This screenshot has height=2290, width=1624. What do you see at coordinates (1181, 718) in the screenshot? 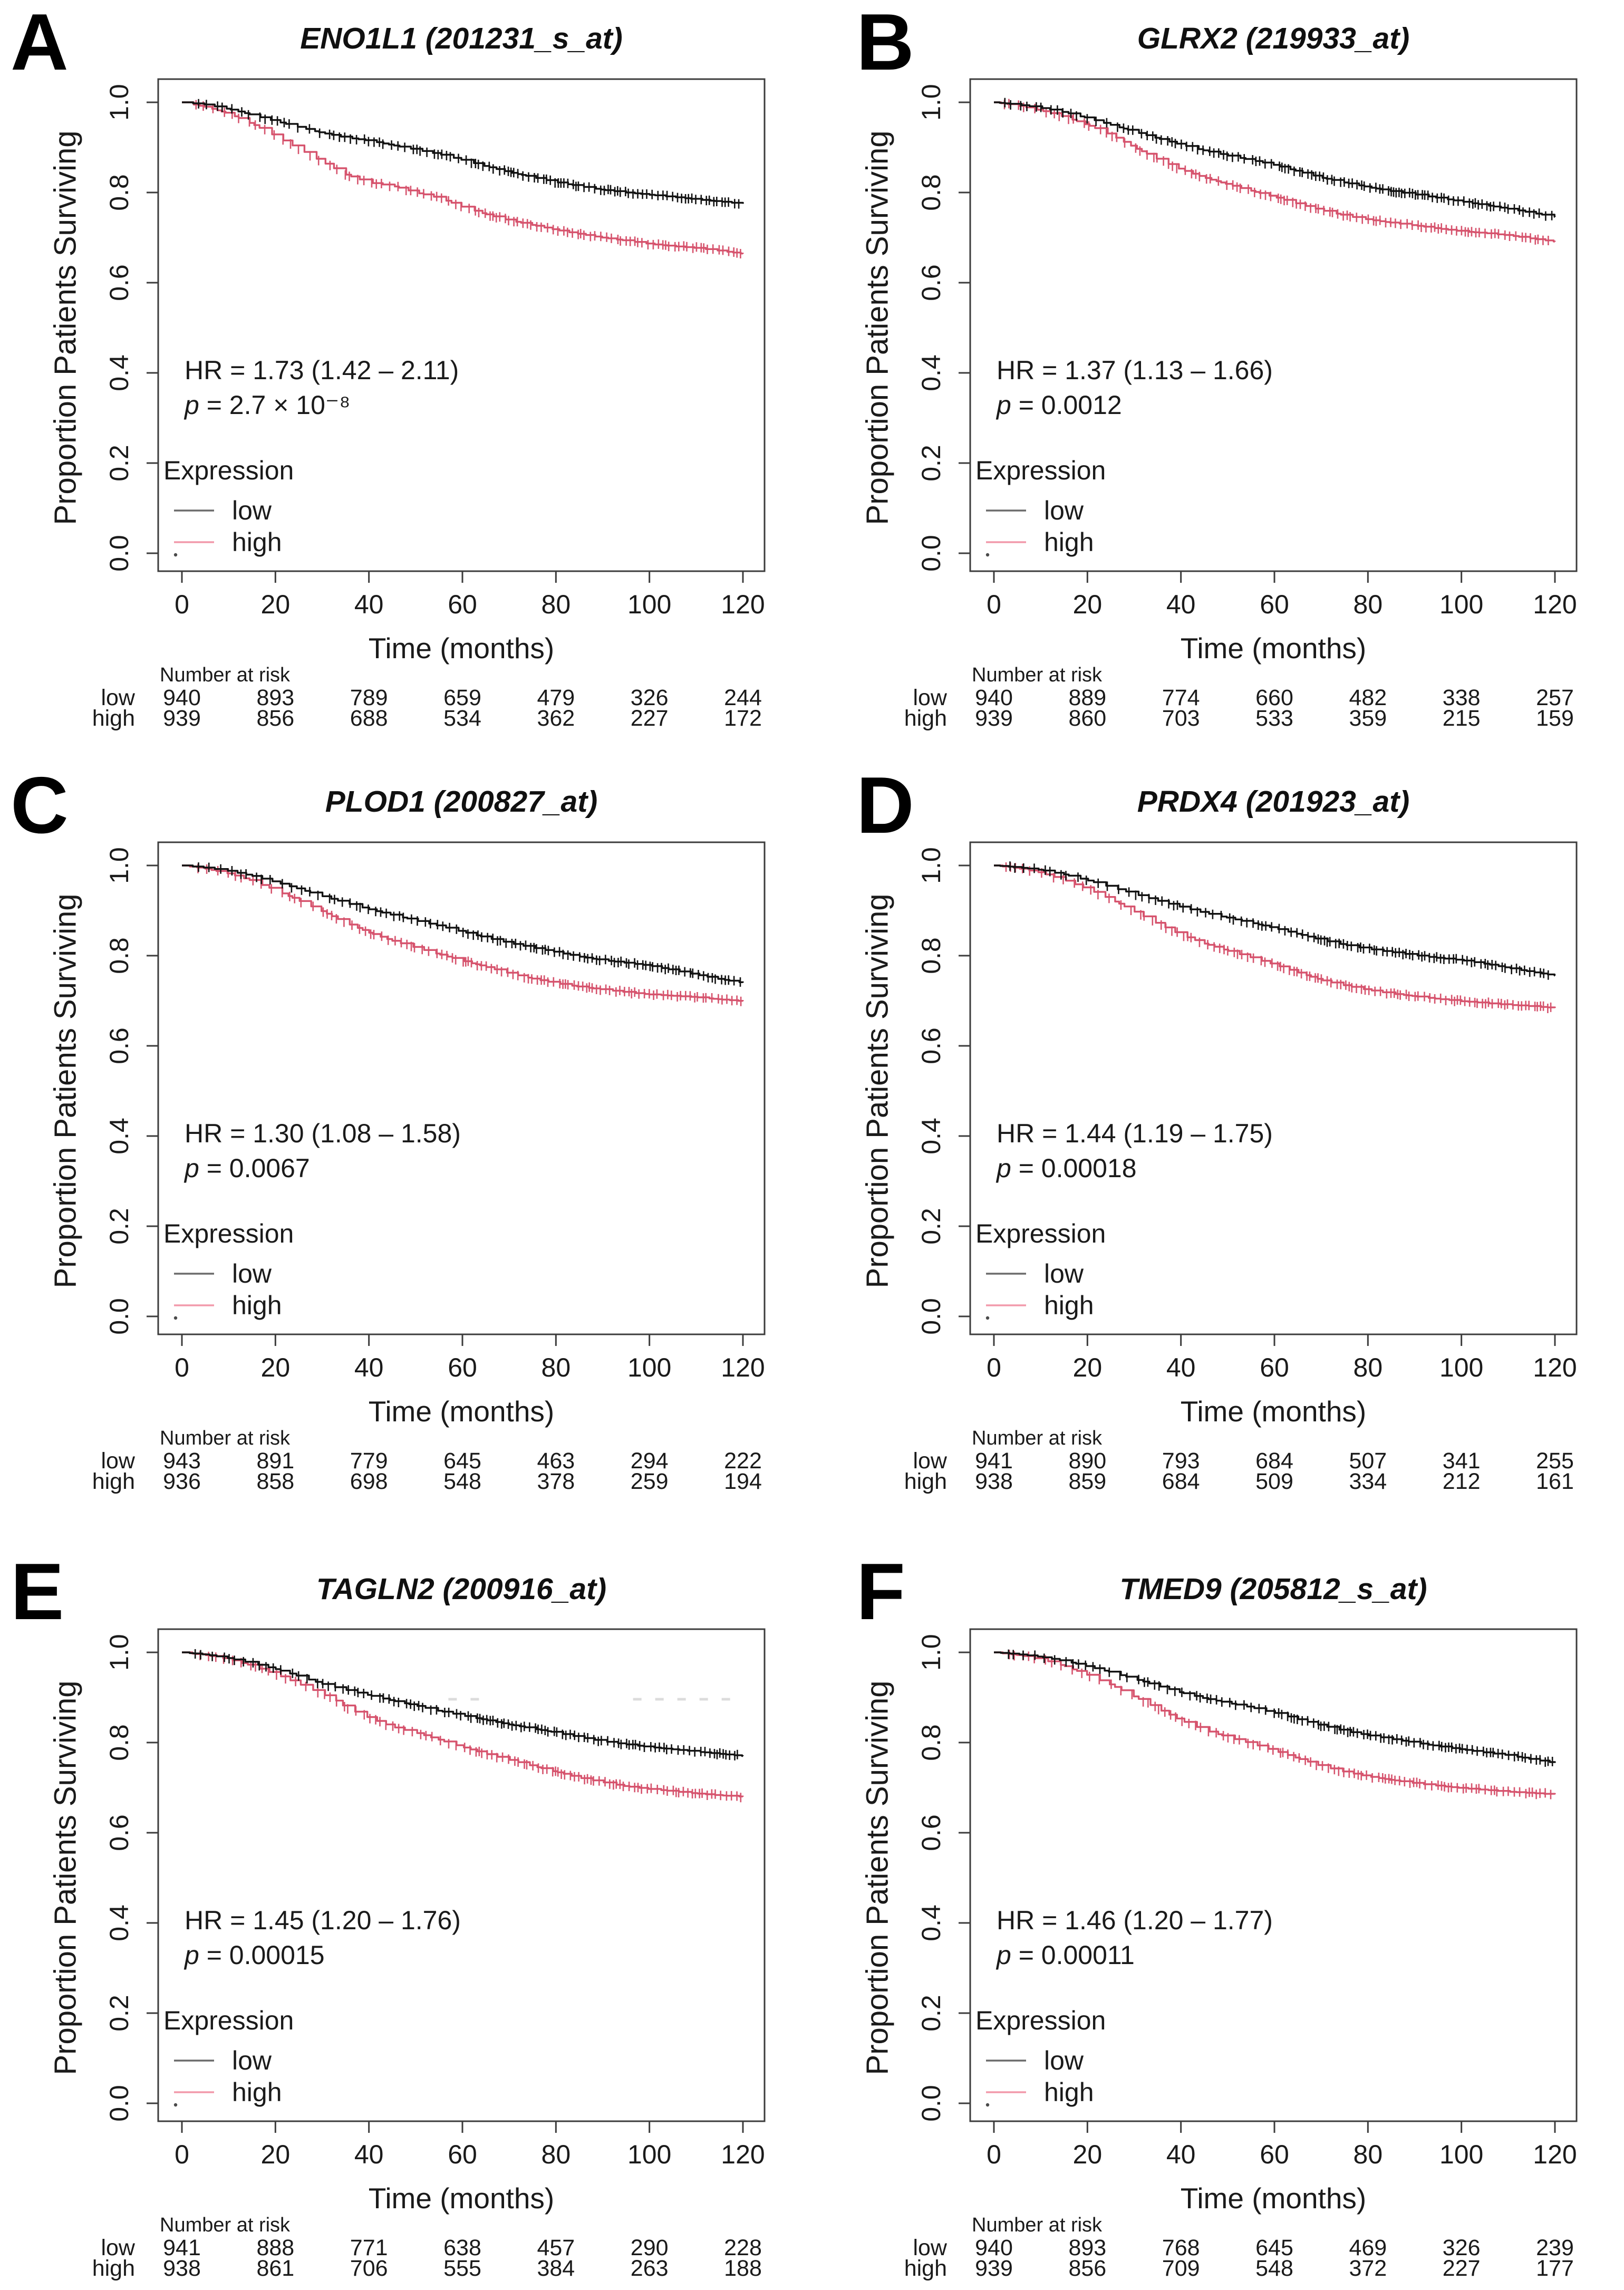
I see `risk-value: 703` at bounding box center [1181, 718].